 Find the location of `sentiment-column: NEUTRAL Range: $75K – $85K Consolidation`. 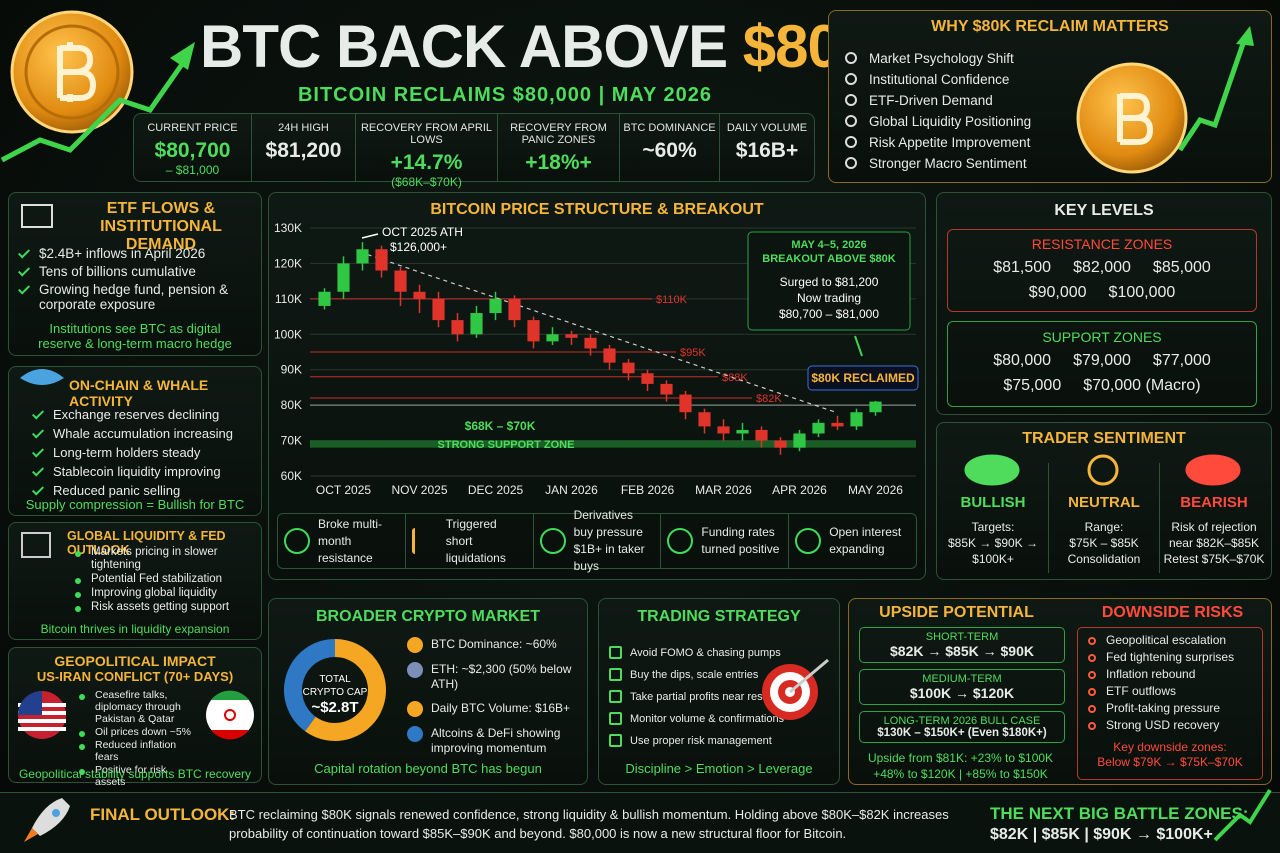

sentiment-column: NEUTRAL Range: $75K – $85K Consolidation is located at coordinates (1104, 531).